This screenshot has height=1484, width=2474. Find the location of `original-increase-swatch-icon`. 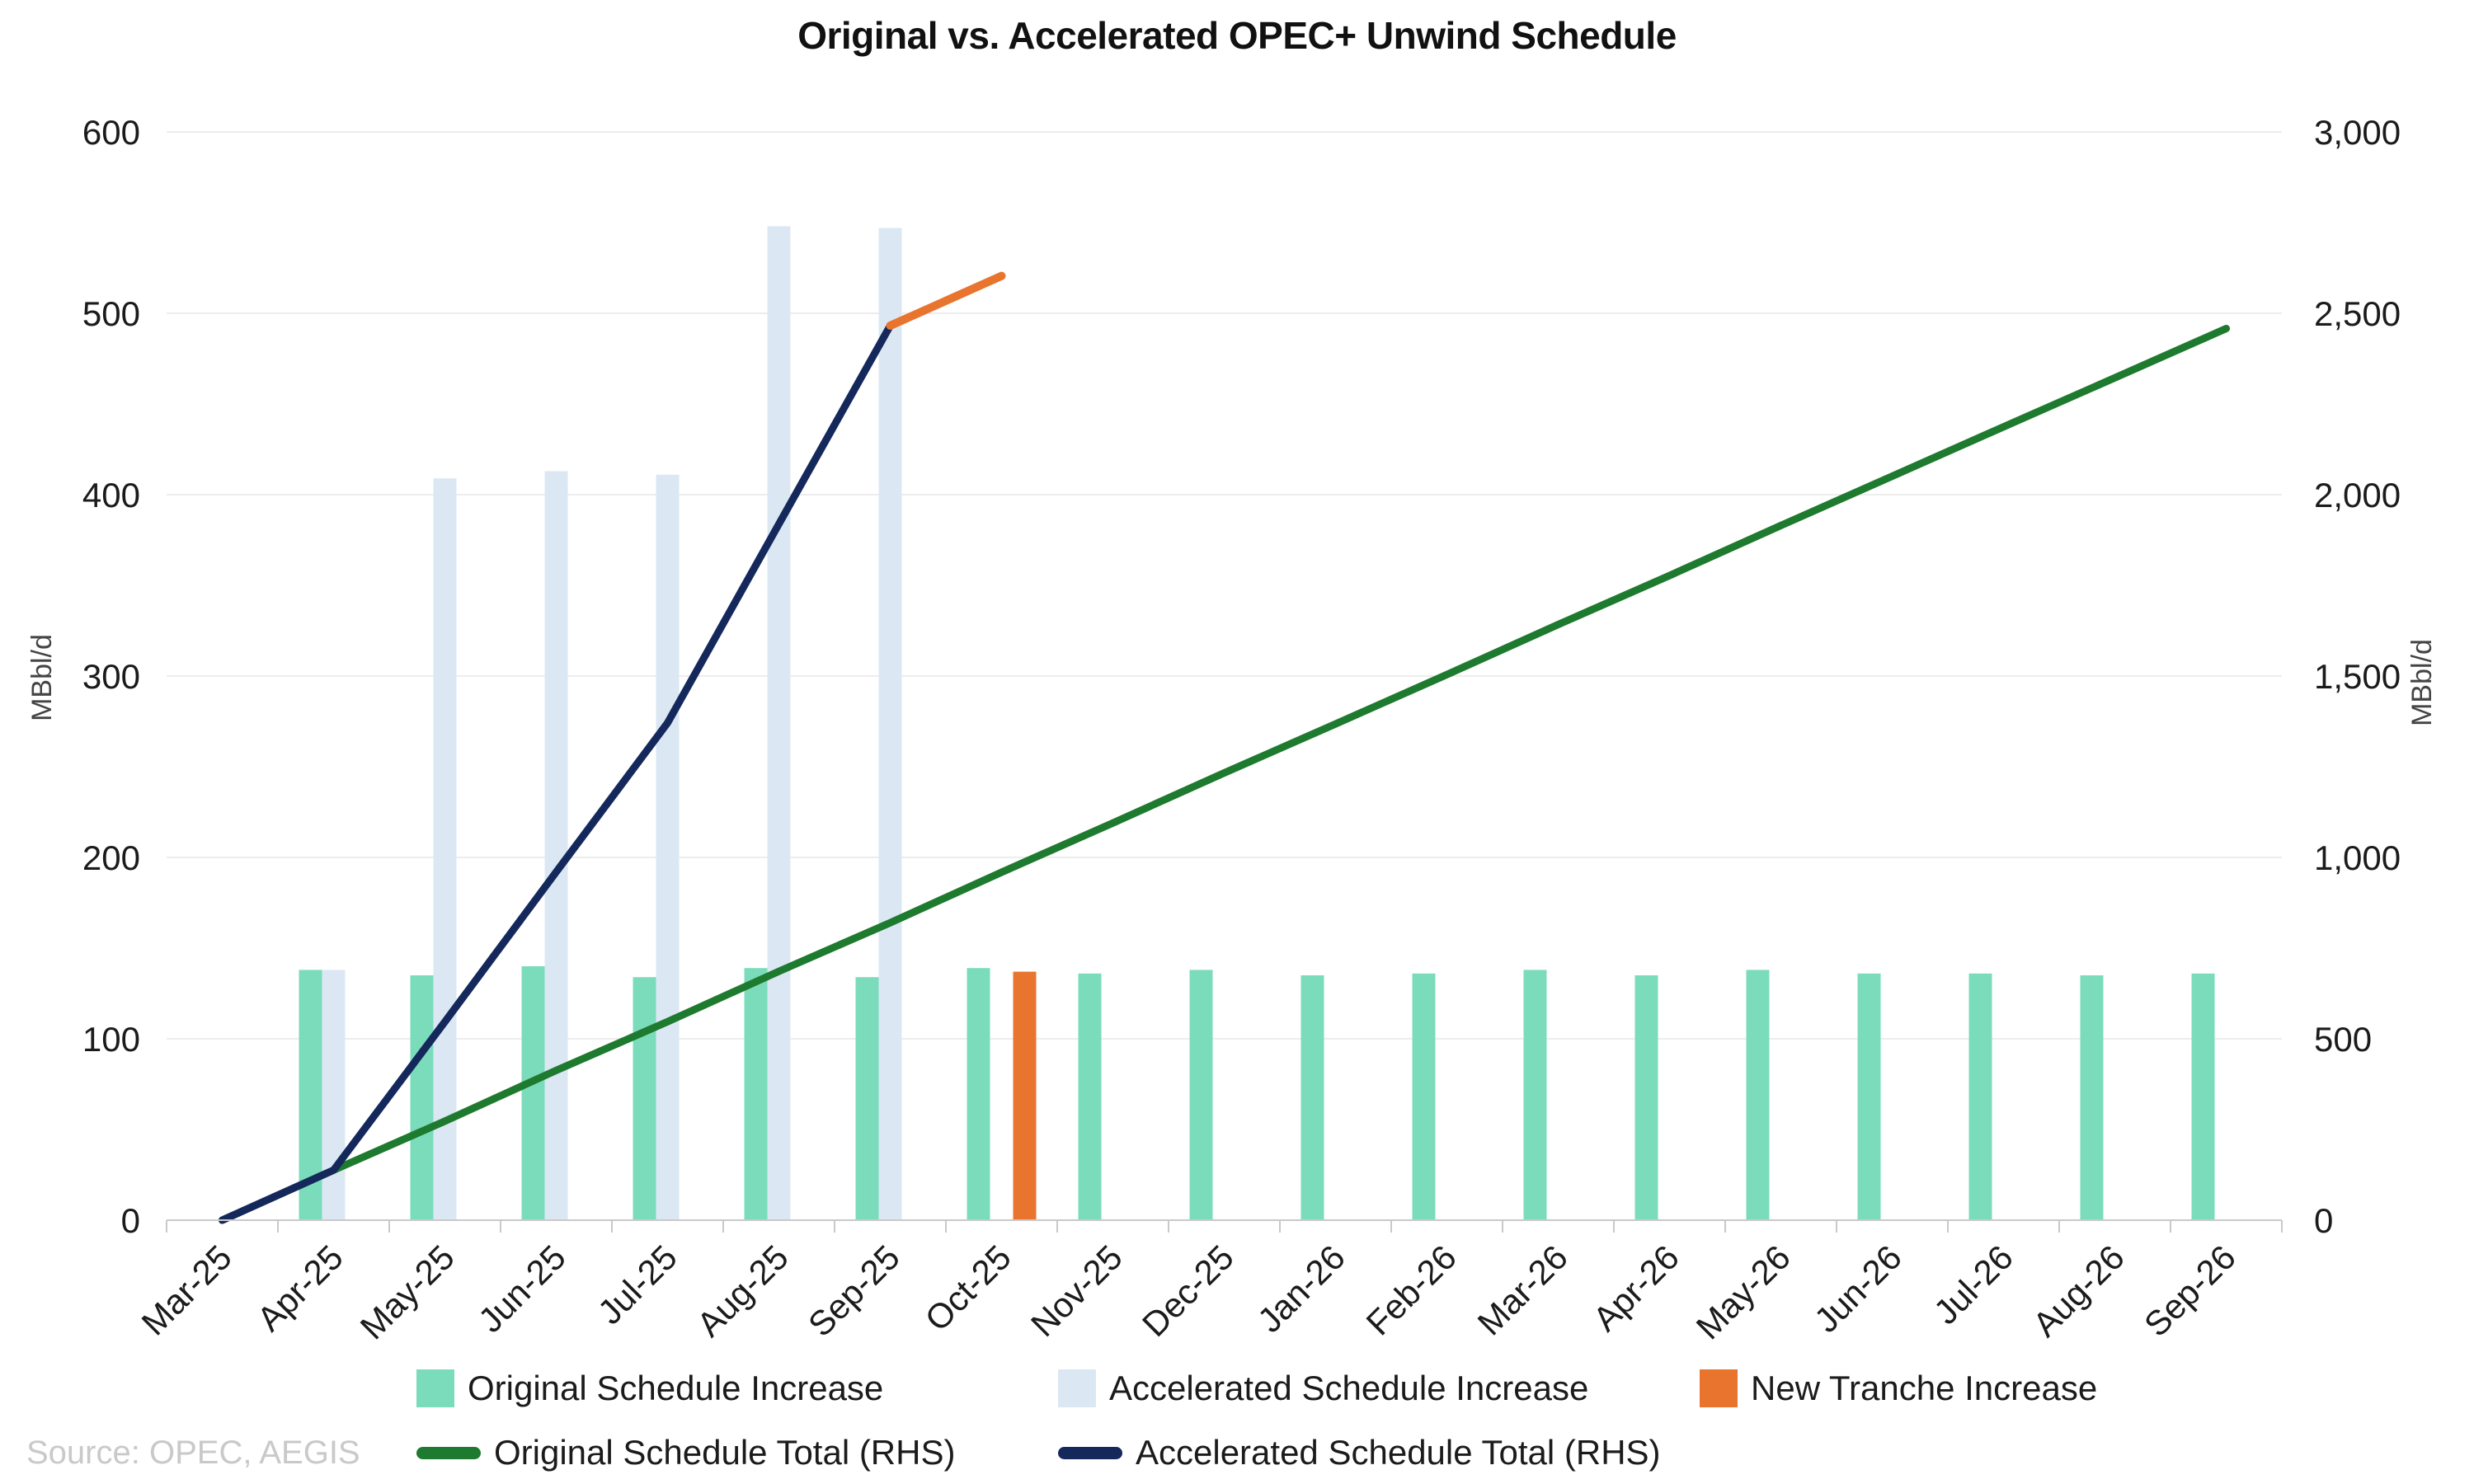

original-increase-swatch-icon is located at coordinates (435, 1388).